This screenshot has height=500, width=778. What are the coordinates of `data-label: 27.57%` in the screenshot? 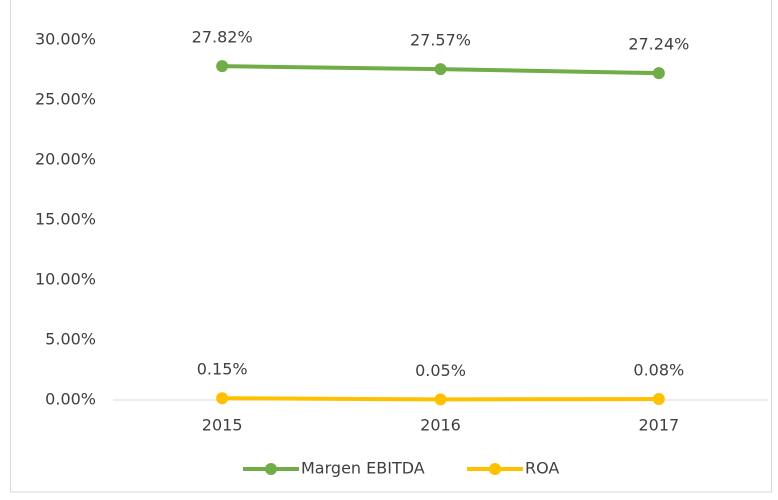 It's located at (440, 40).